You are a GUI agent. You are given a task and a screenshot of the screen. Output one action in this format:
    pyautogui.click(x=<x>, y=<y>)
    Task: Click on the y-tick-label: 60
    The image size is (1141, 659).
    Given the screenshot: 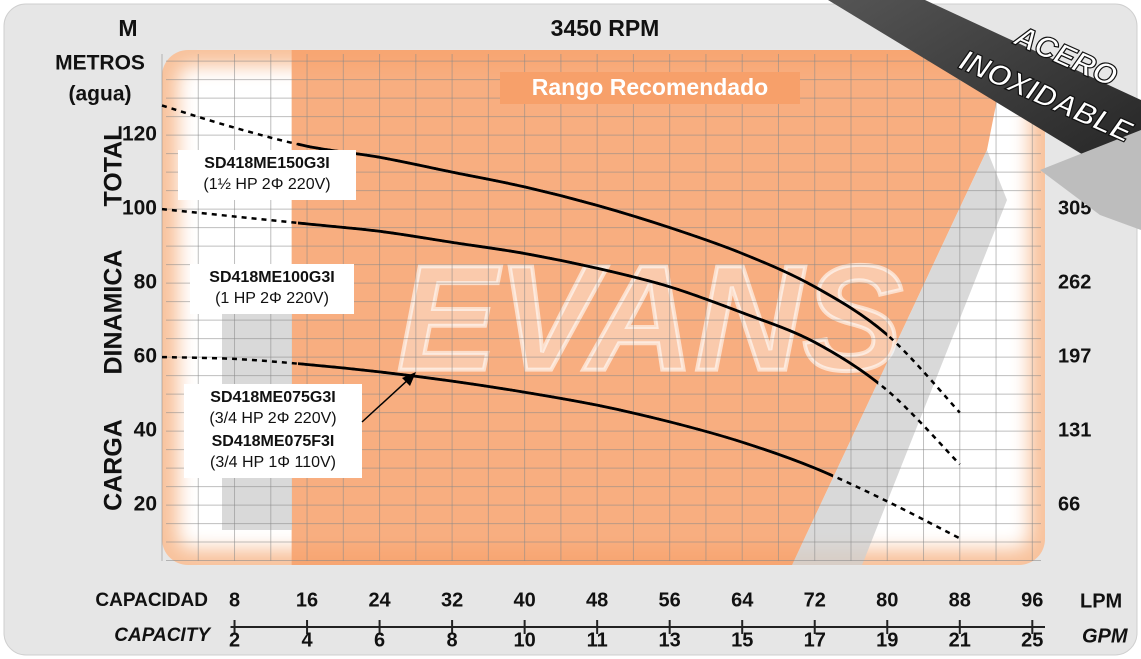 What is the action you would take?
    pyautogui.click(x=145, y=356)
    